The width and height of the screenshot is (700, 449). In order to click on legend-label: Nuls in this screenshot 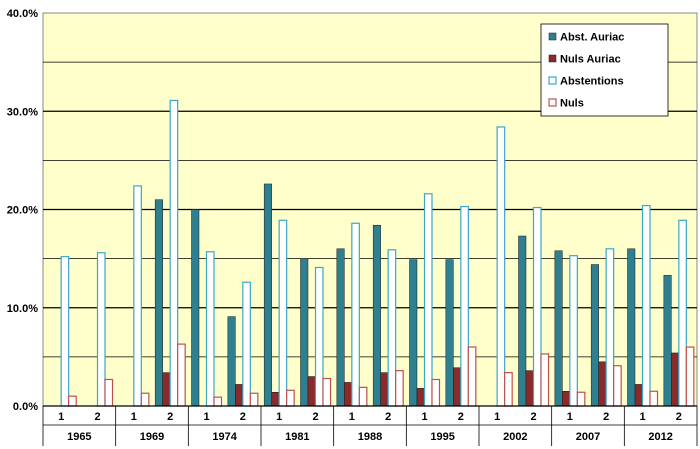, I will do `click(572, 104)`.